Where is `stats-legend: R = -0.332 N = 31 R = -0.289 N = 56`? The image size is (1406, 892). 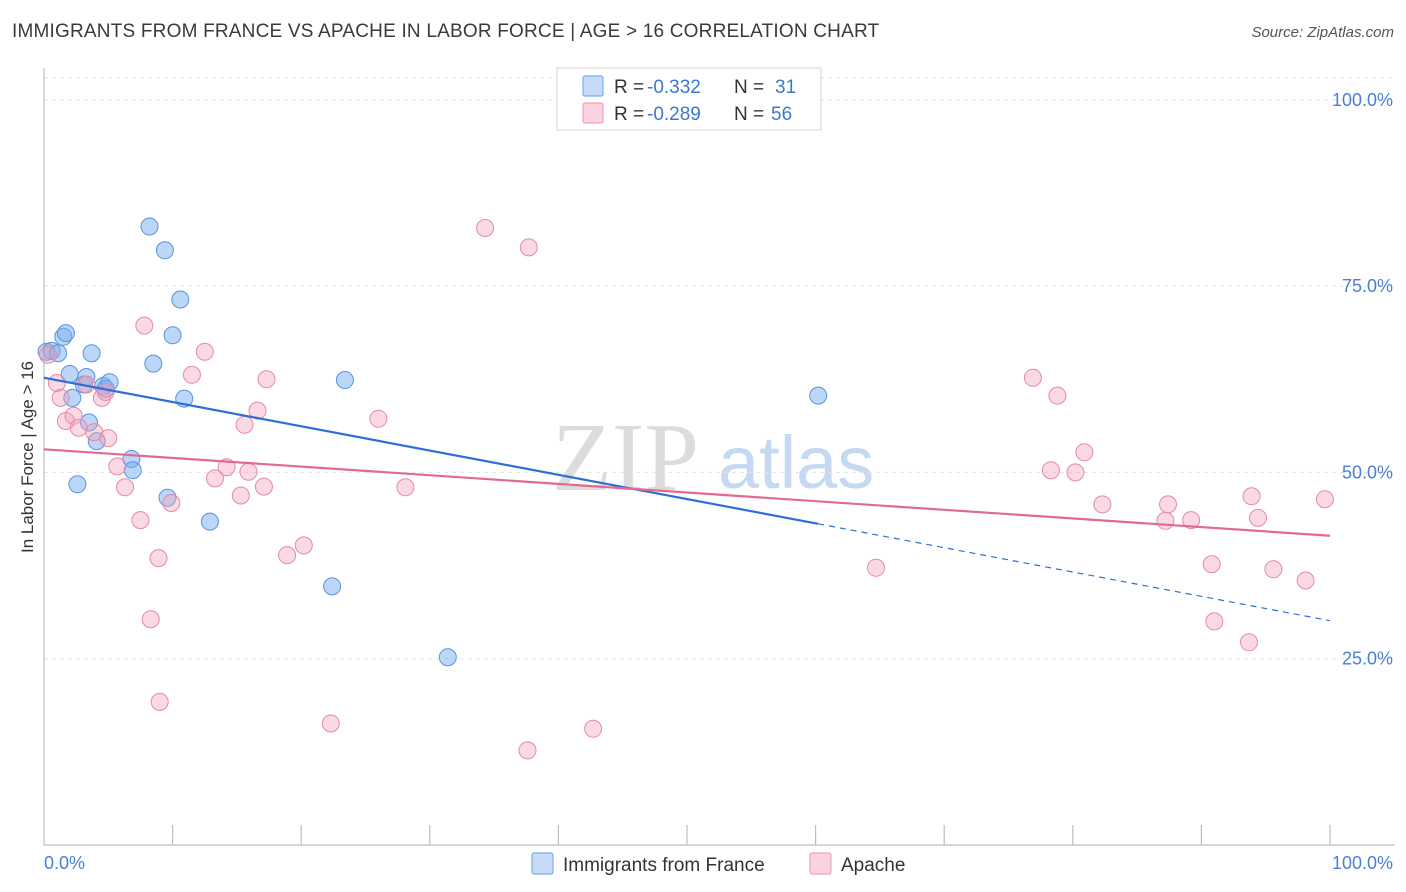
stats-legend: R = -0.332 N = 31 R = -0.289 N = 56 is located at coordinates (689, 99).